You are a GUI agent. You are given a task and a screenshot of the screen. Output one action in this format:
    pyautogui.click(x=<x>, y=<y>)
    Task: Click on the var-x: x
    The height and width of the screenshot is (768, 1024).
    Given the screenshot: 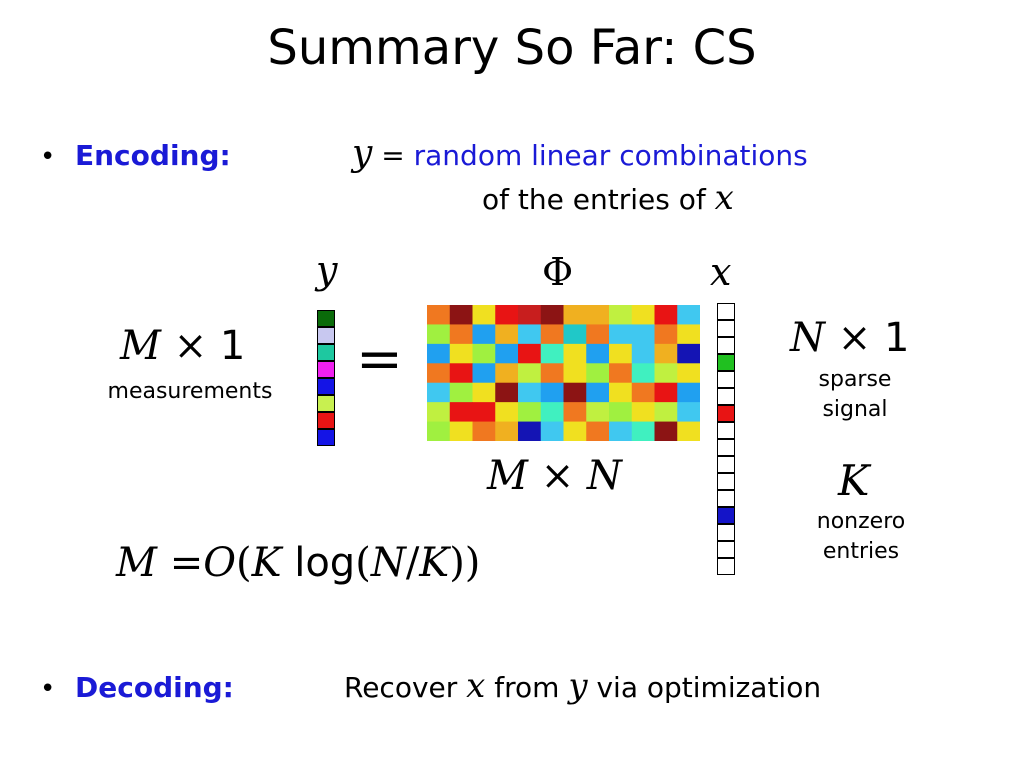 What is the action you would take?
    pyautogui.click(x=724, y=198)
    